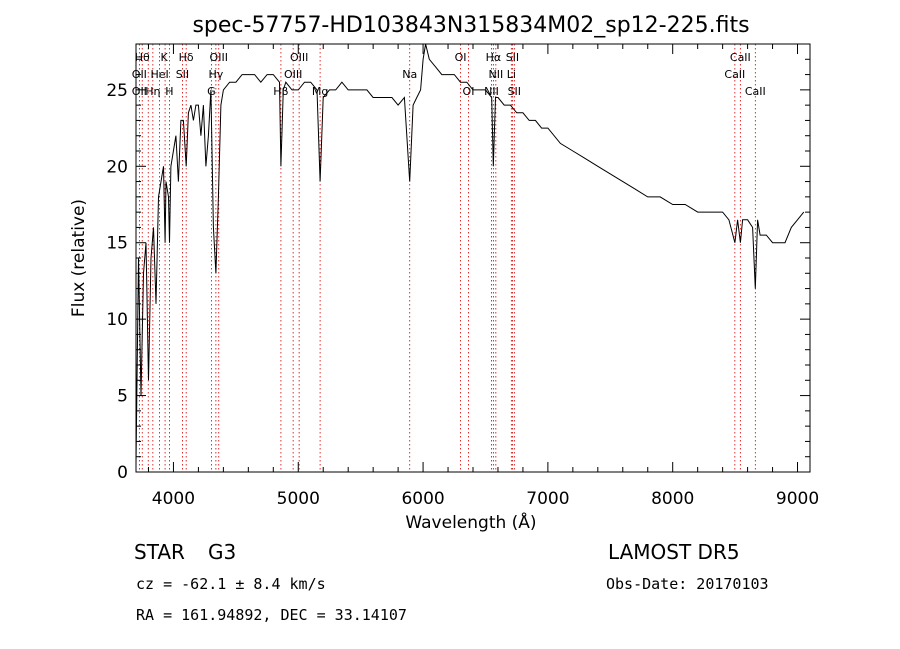  Describe the element at coordinates (494, 57) in the screenshot. I see `line-marker-label: Hα` at that location.